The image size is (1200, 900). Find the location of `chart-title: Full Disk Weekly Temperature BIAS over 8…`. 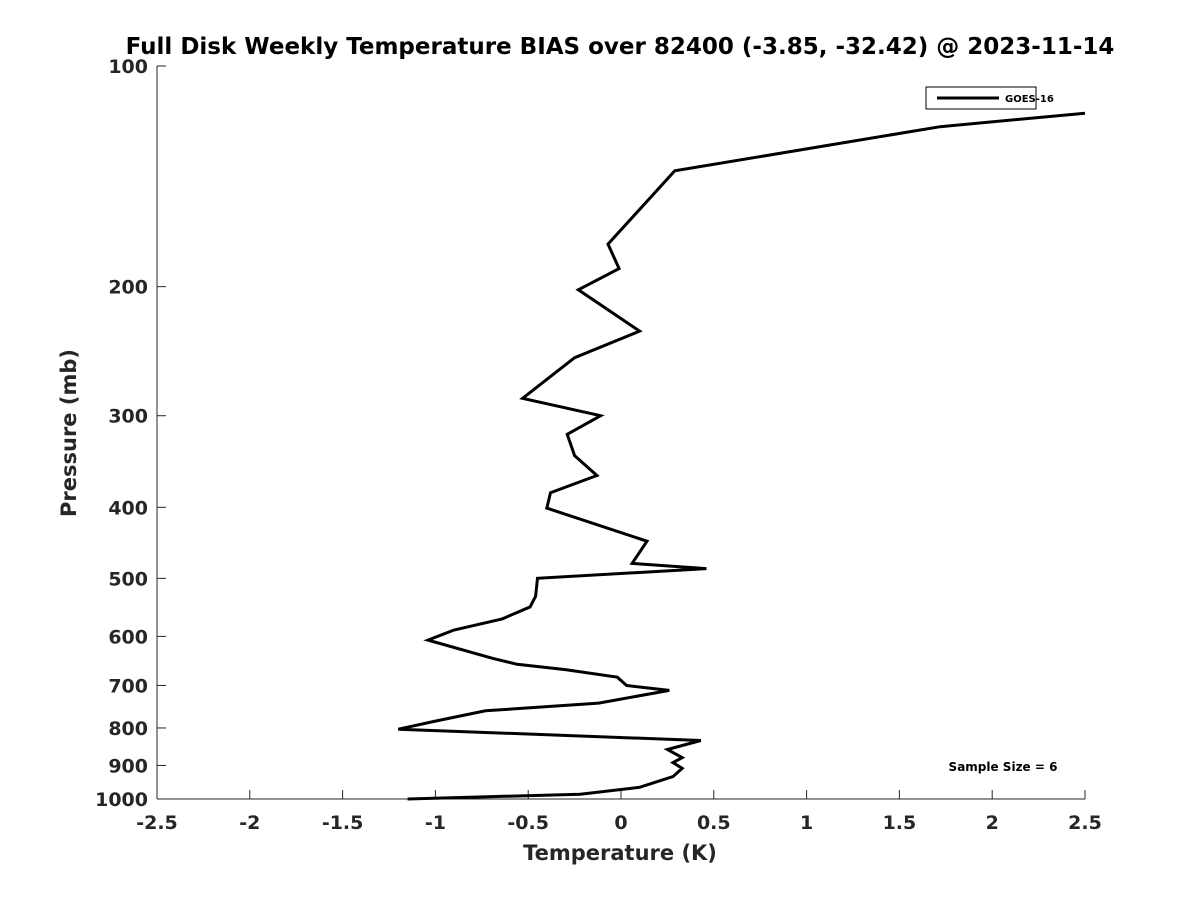

chart-title: Full Disk Weekly Temperature BIAS over 8… is located at coordinates (620, 47).